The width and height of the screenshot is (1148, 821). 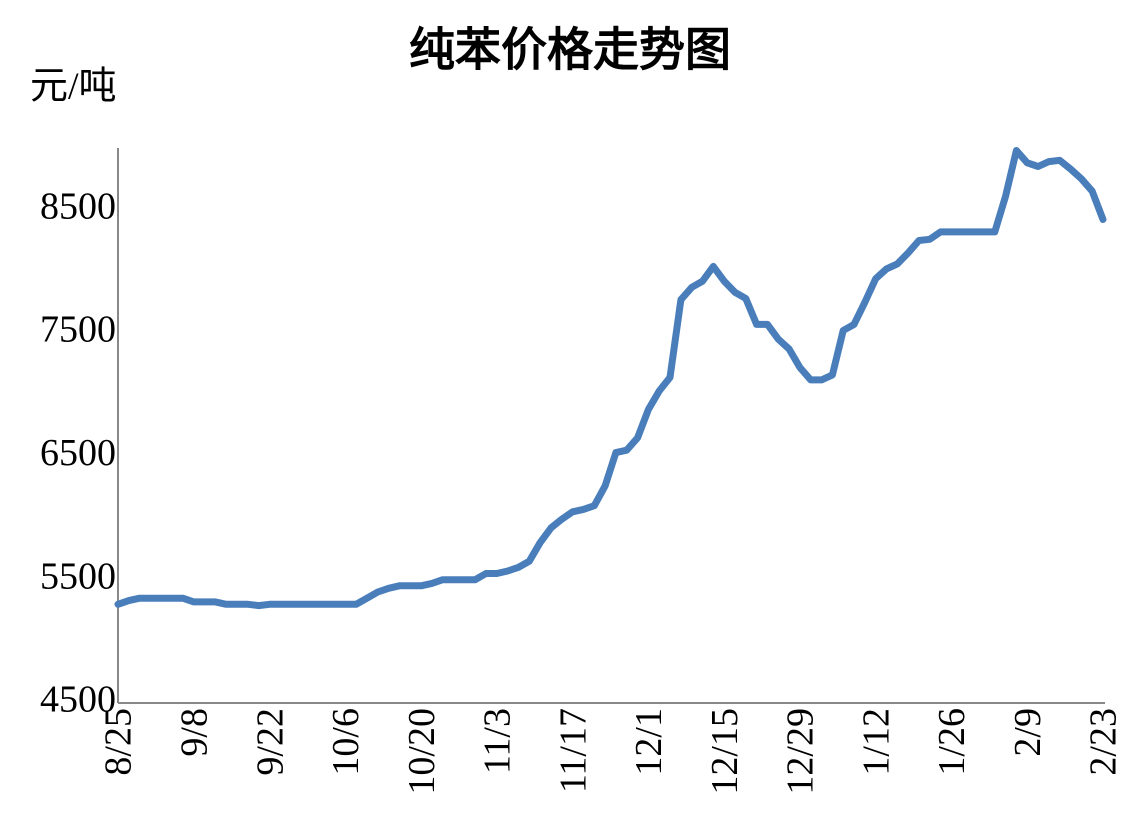 What do you see at coordinates (573, 750) in the screenshot?
I see `x-tick-label: 11/17` at bounding box center [573, 750].